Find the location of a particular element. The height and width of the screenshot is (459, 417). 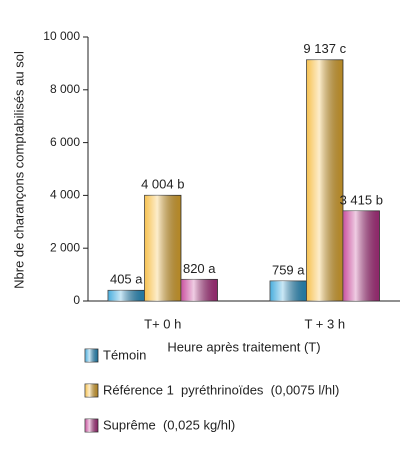

y-tick-label: 0 is located at coordinates (76, 300).